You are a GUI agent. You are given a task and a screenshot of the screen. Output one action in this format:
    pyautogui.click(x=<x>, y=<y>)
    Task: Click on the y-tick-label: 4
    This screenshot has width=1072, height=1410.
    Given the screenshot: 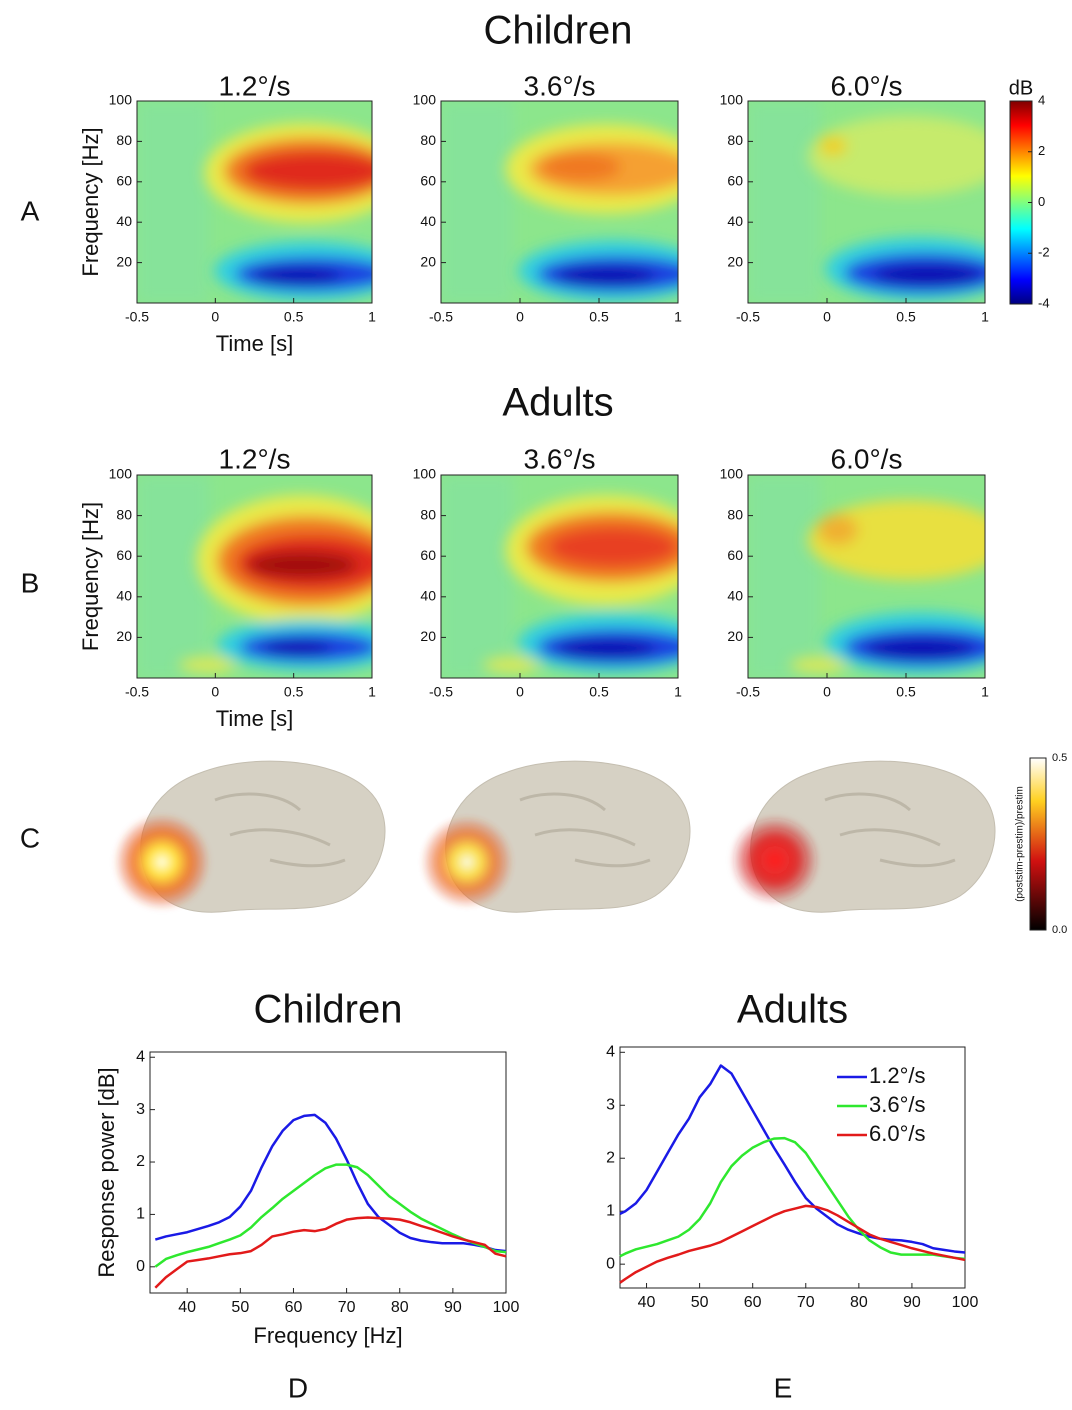 What is the action you would take?
    pyautogui.click(x=140, y=1056)
    